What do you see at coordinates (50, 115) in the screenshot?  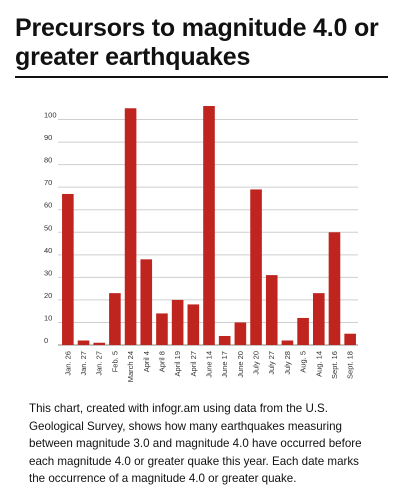 I see `y-tick-label: 100` at bounding box center [50, 115].